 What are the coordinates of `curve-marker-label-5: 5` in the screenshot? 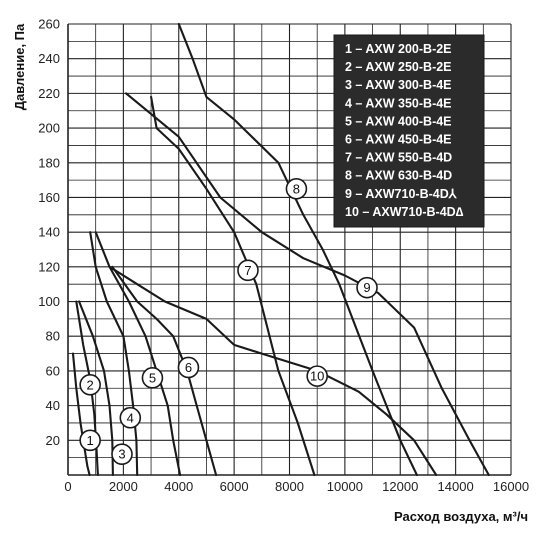 It's located at (152, 377).